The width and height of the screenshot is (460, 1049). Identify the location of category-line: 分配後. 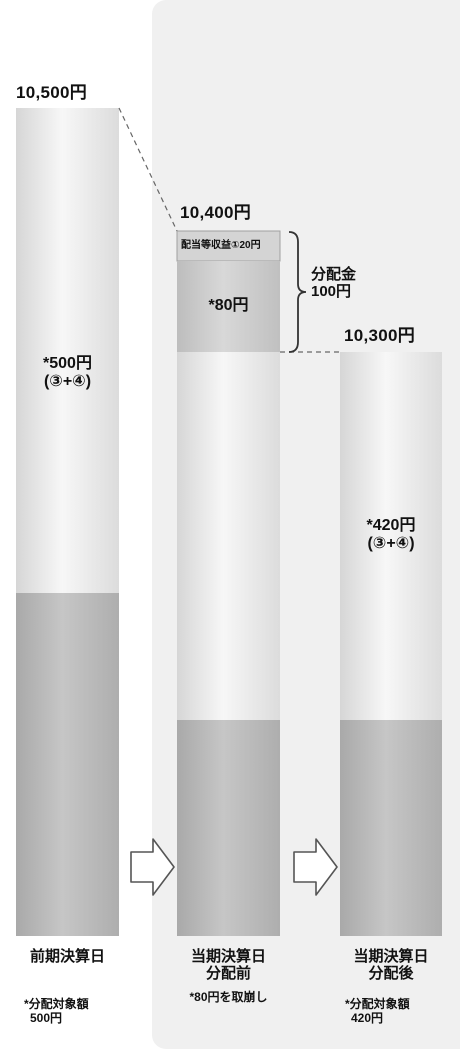
(391, 973).